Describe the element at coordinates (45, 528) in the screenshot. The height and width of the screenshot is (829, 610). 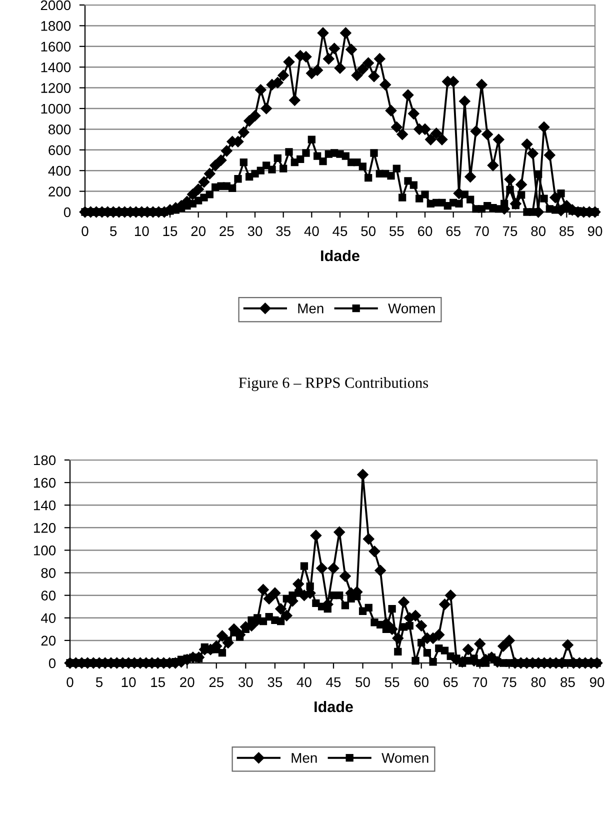
I see `y-tick-label: 120` at that location.